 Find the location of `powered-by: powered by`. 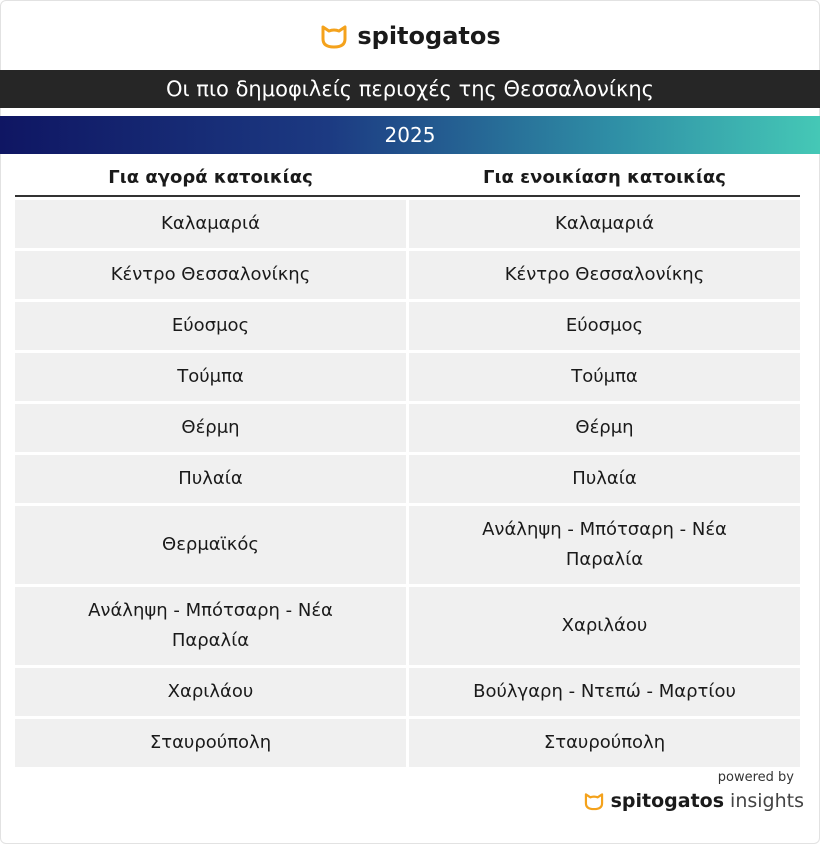

powered-by: powered by is located at coordinates (755, 777).